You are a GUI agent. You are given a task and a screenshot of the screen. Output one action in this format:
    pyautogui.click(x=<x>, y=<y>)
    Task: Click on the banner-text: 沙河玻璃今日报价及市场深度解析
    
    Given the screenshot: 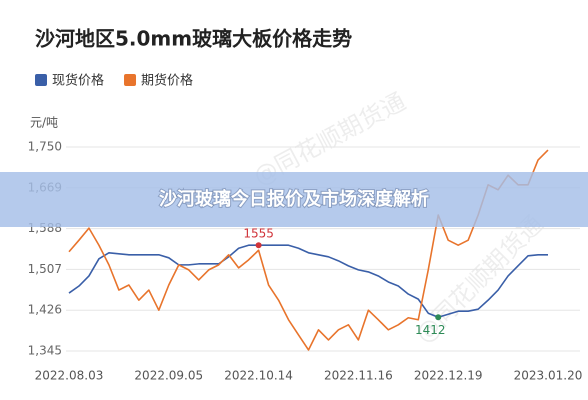 What is the action you would take?
    pyautogui.click(x=294, y=199)
    